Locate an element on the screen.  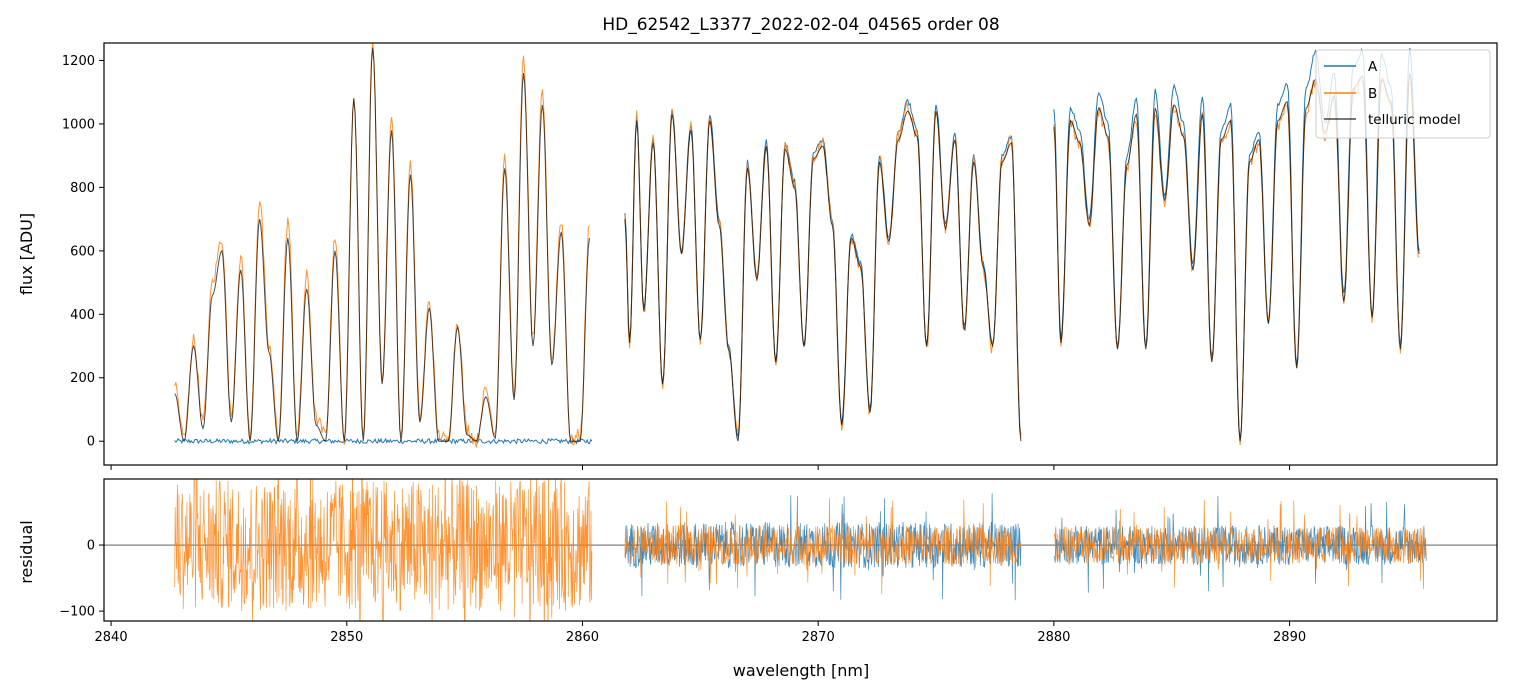
legend-box is located at coordinates (1403, 94).